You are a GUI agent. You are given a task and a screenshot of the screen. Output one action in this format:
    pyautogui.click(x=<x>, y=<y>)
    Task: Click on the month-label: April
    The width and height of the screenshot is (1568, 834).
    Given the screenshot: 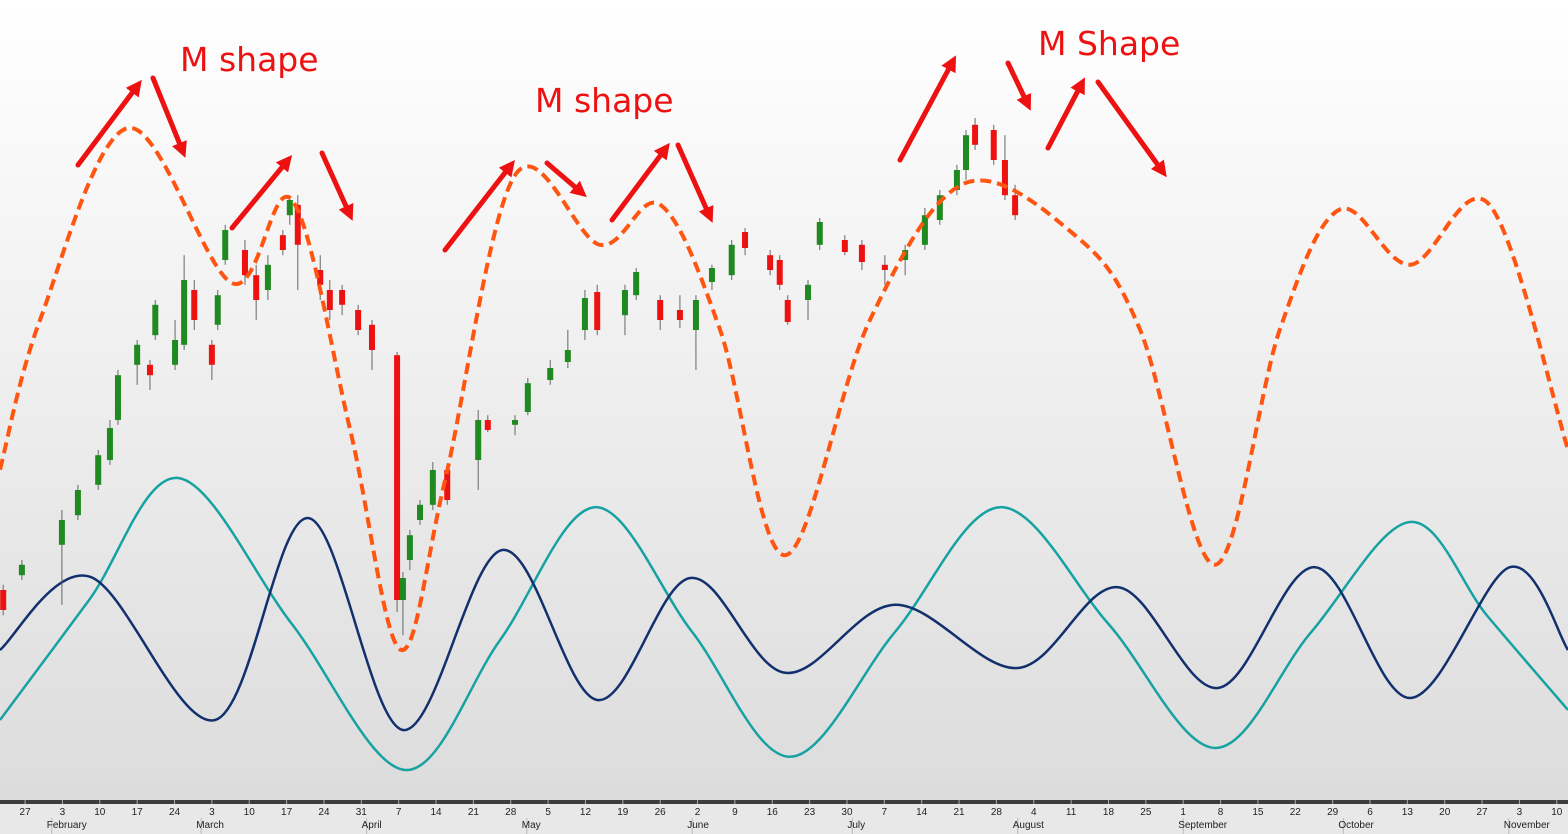 What is the action you would take?
    pyautogui.click(x=372, y=825)
    